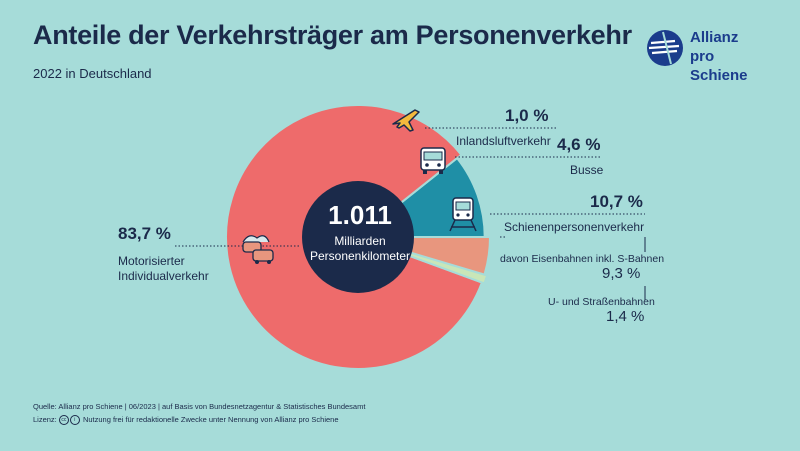 Image resolution: width=800 pixels, height=451 pixels. I want to click on bus-name-label: Busse, so click(587, 170).